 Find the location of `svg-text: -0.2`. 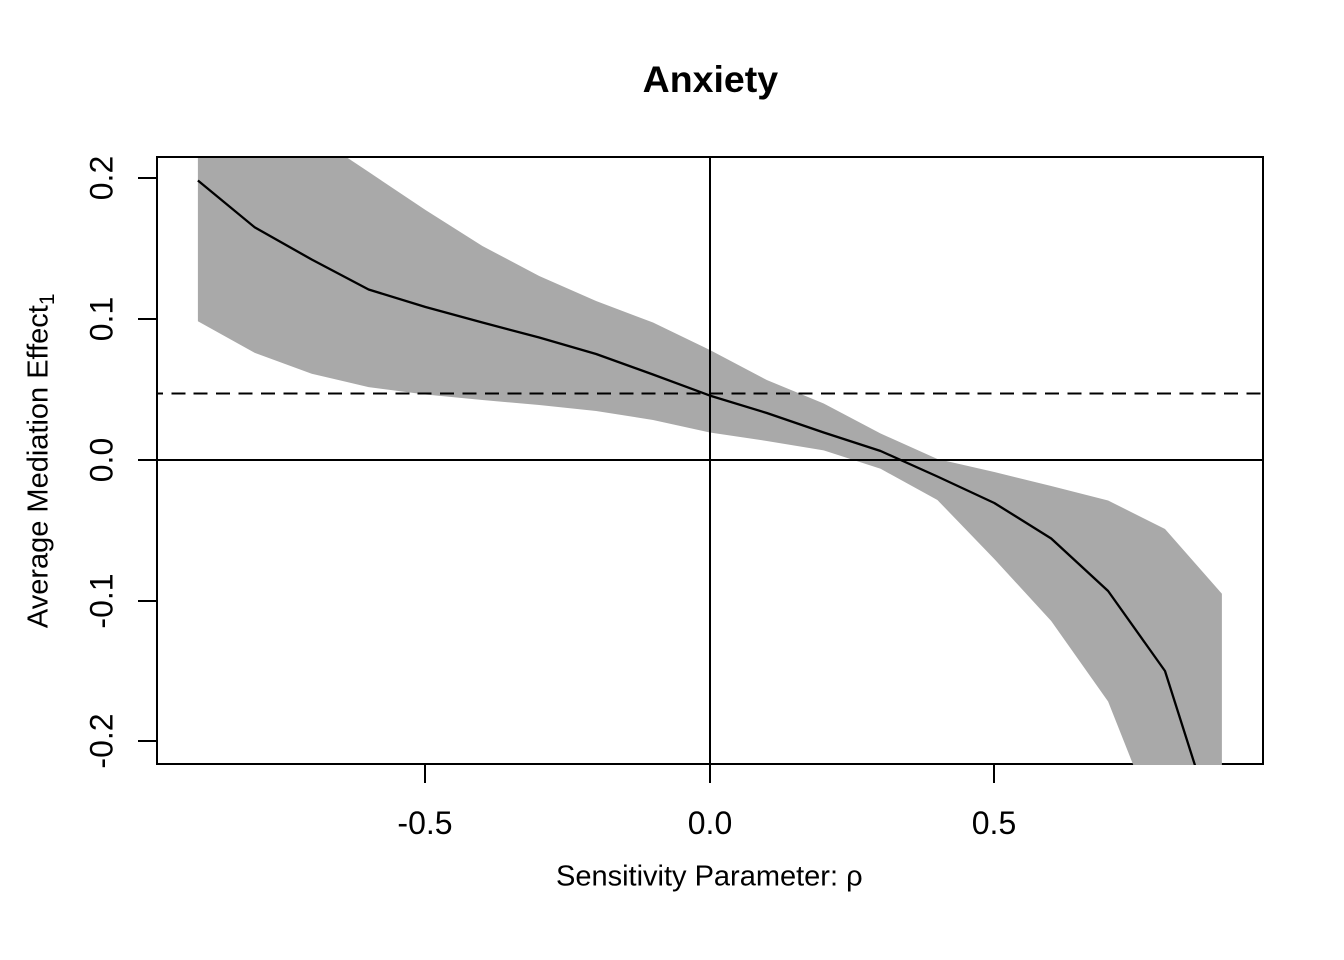

svg-text: -0.2 is located at coordinates (102, 740).